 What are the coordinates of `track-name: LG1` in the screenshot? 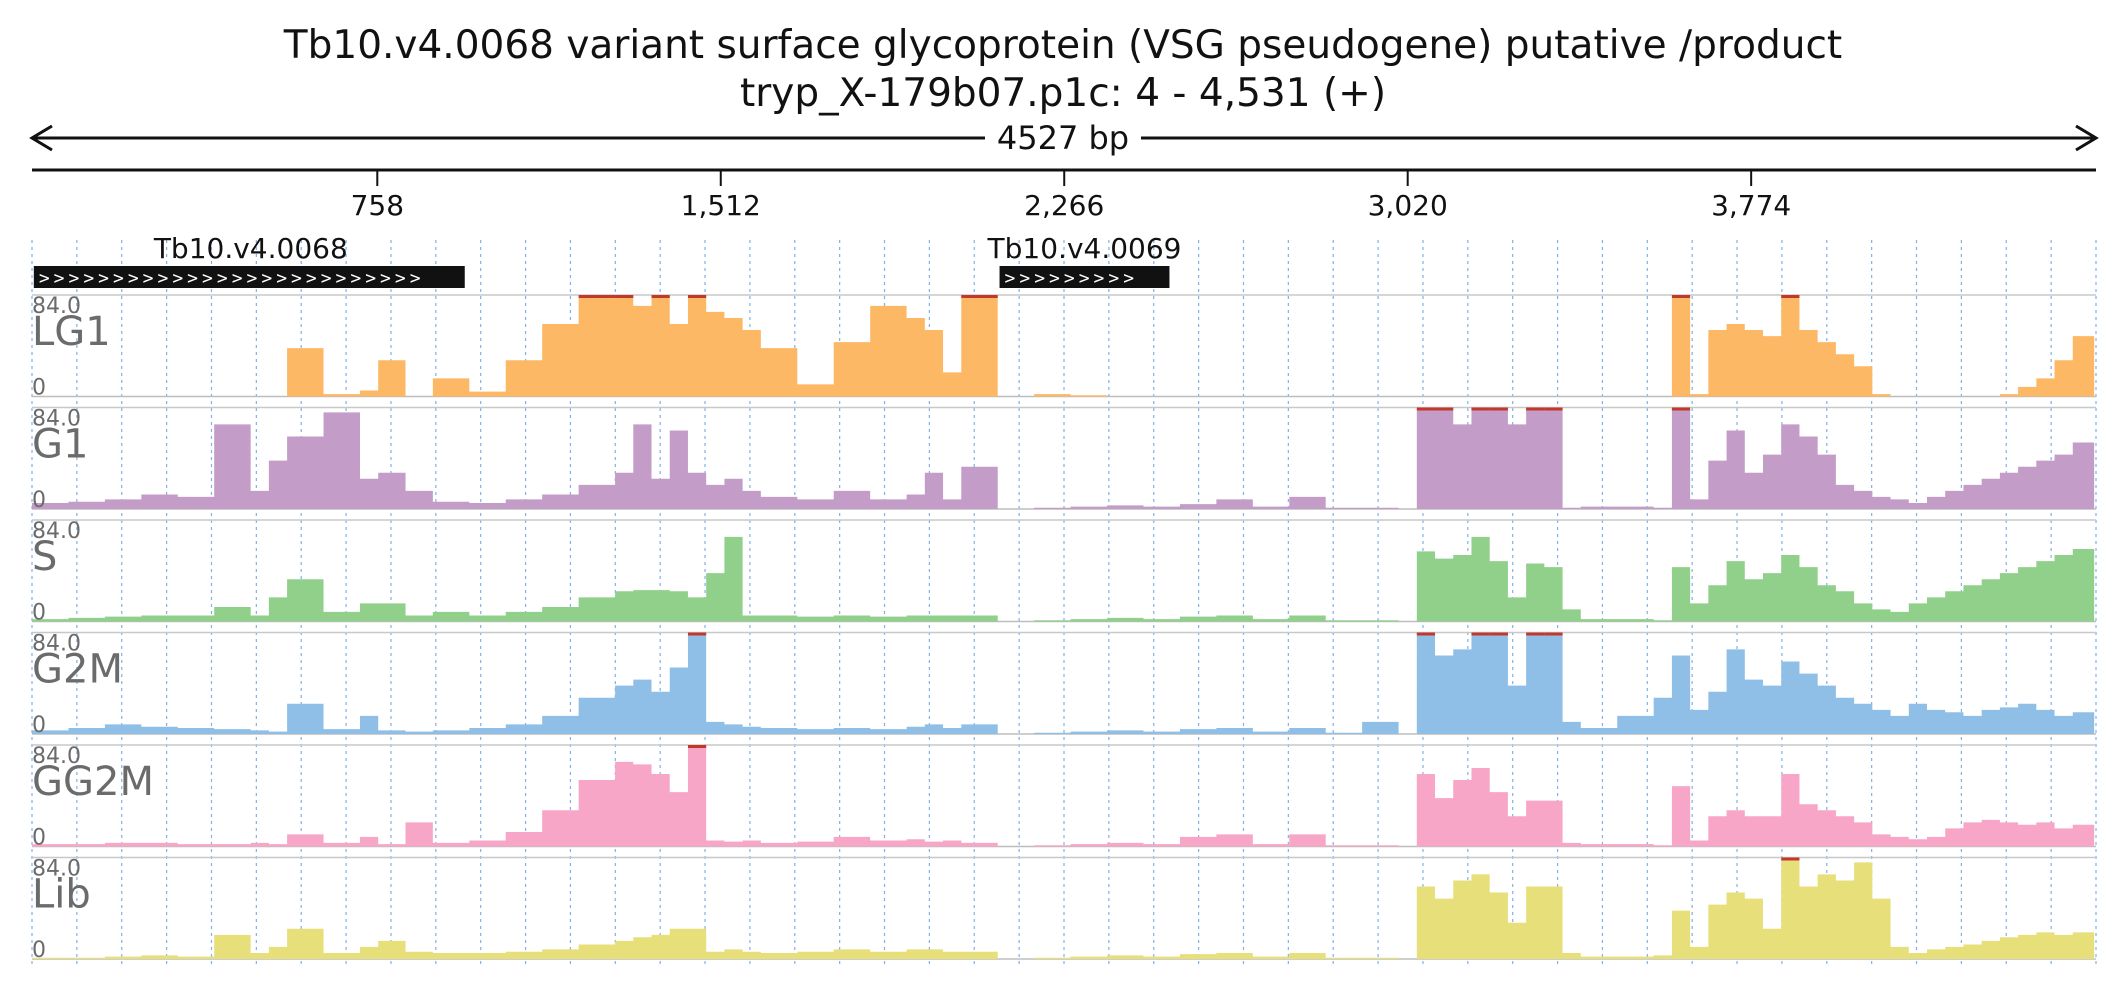 It's located at (71, 332).